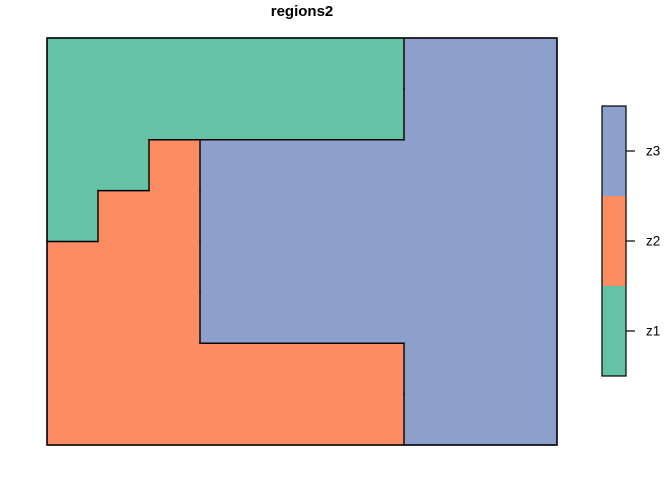  I want to click on legend-bar-border, so click(614, 241).